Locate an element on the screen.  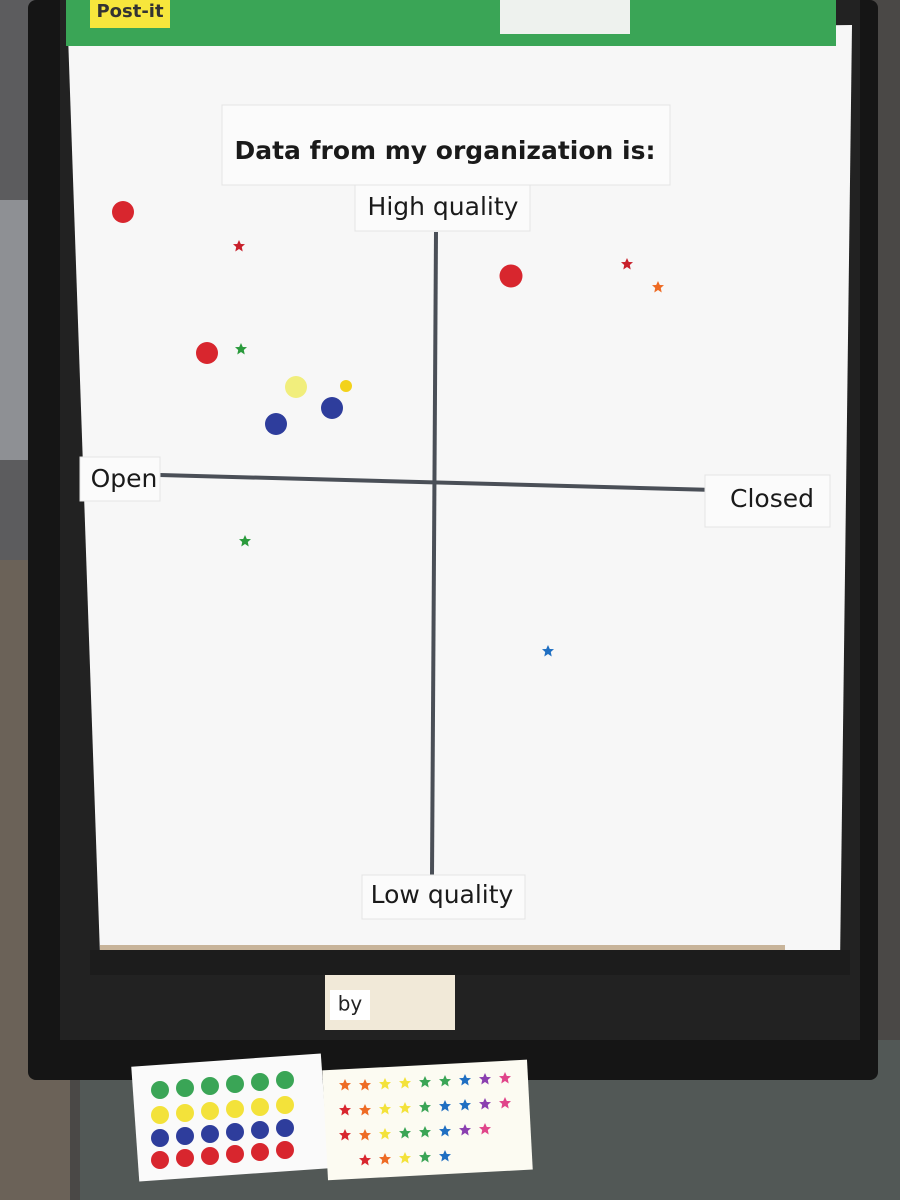
horizontal-axis is located at coordinates (437, 482).